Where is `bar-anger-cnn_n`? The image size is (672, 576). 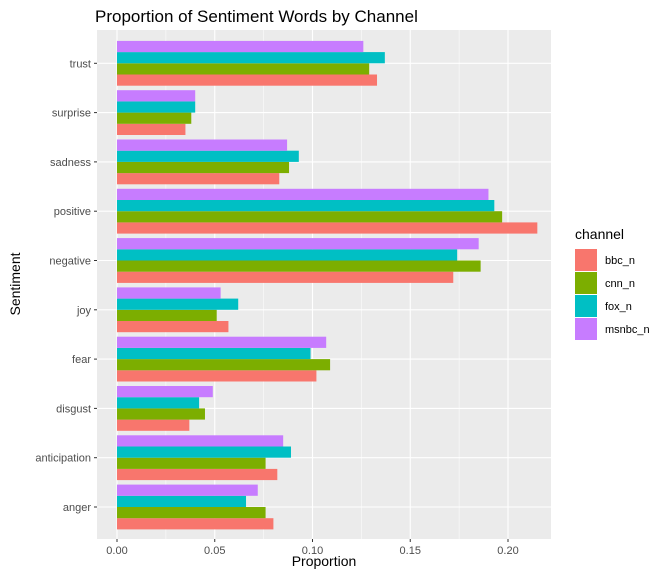 bar-anger-cnn_n is located at coordinates (191, 513).